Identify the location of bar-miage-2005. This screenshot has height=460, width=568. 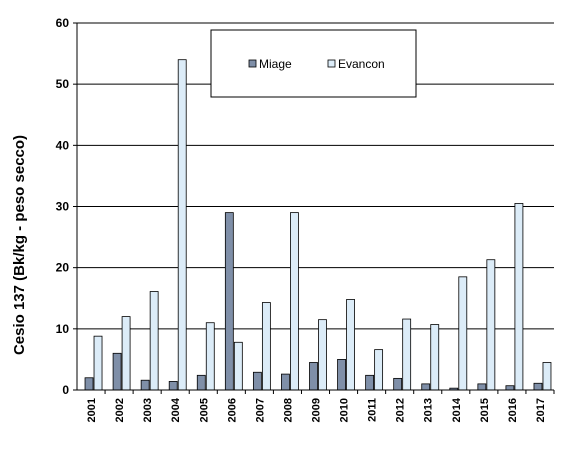
(201, 382).